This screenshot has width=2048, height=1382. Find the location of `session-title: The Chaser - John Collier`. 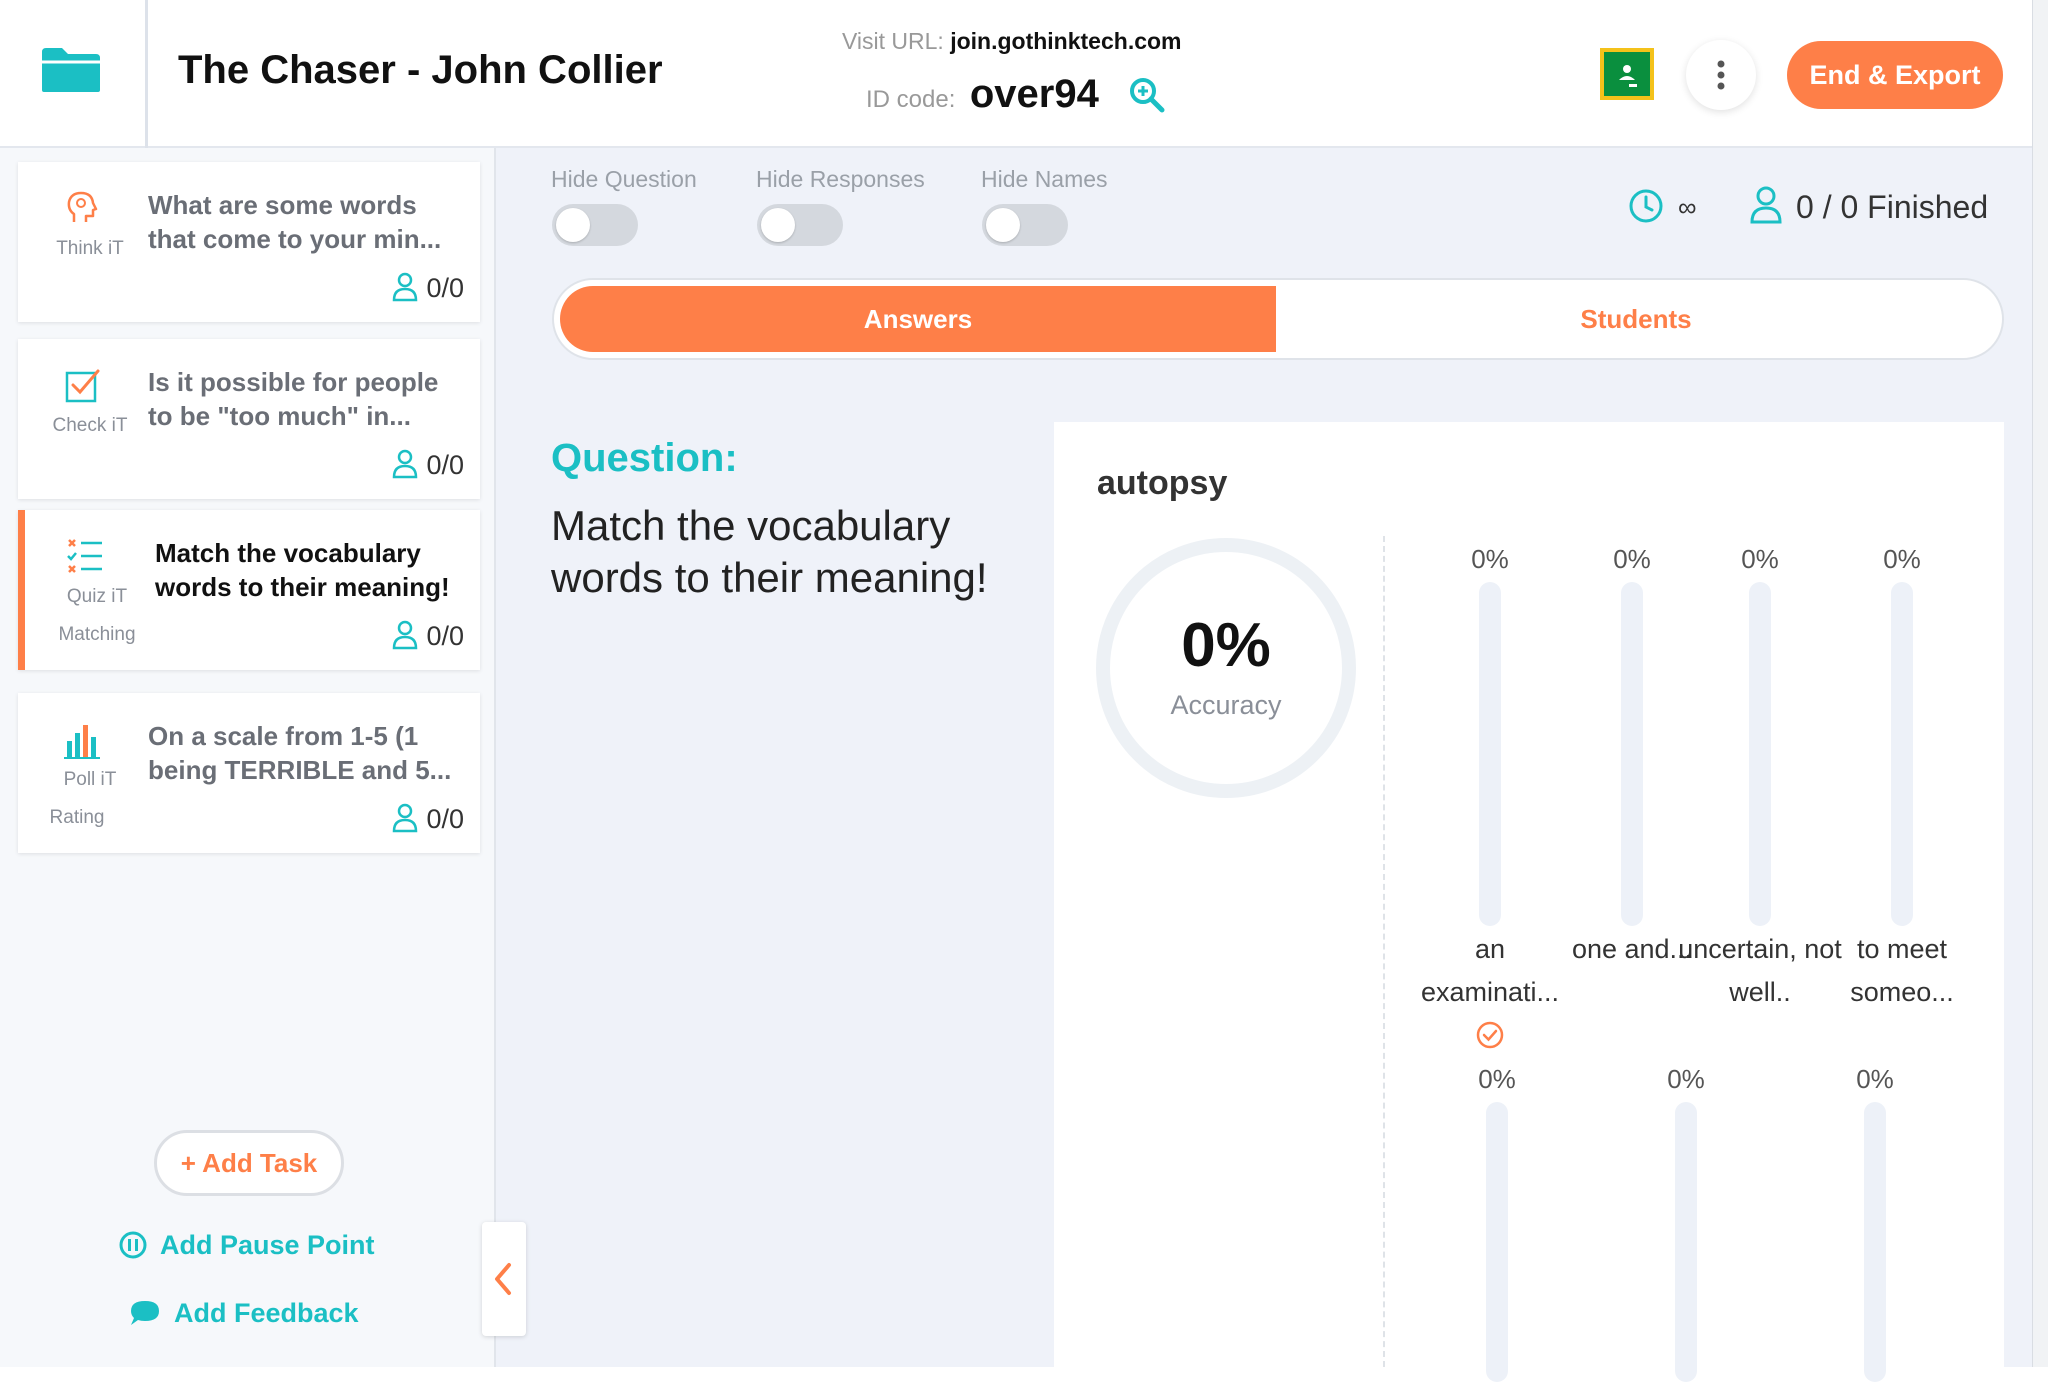

session-title: The Chaser - John Collier is located at coordinates (420, 70).